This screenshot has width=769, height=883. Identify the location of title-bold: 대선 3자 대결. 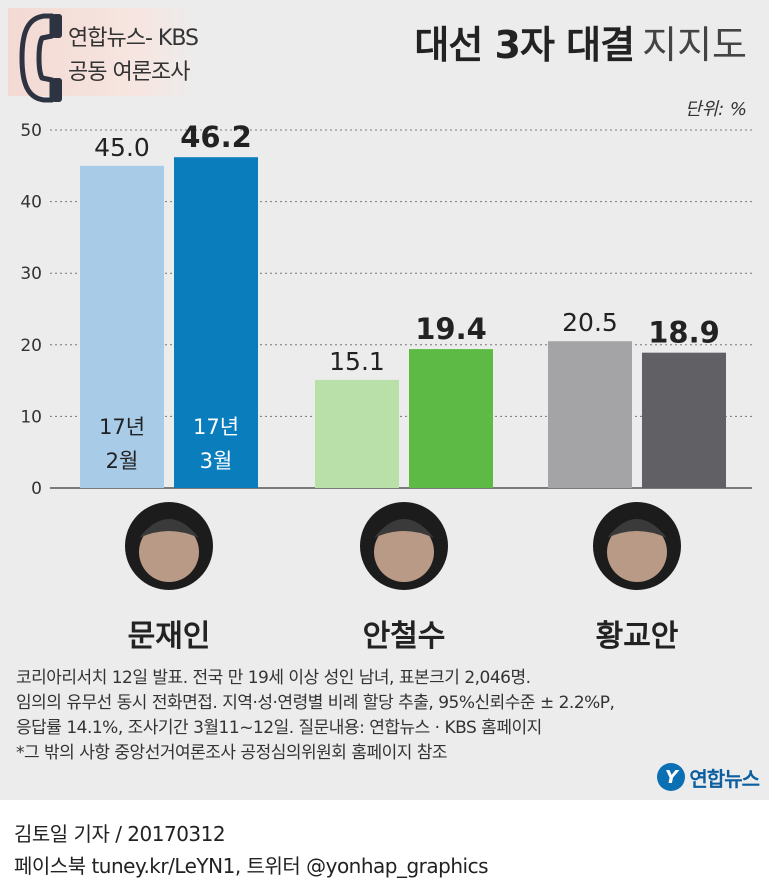
(524, 45).